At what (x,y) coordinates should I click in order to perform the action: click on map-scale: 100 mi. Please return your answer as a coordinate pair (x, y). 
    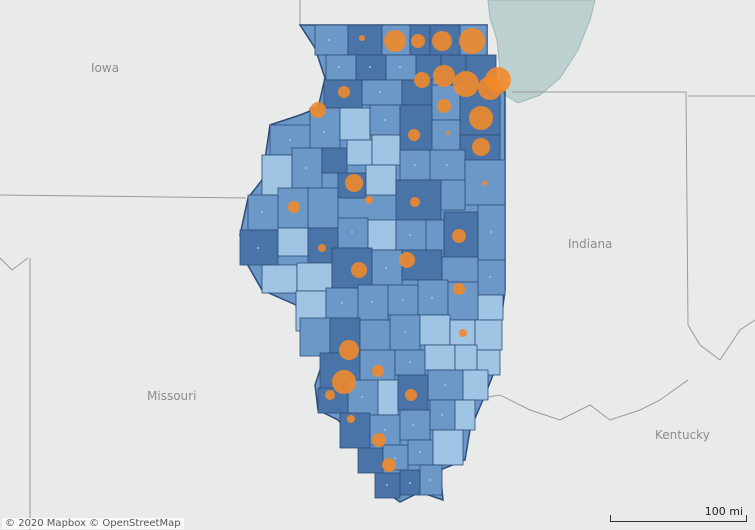
    Looking at the image, I should click on (678, 513).